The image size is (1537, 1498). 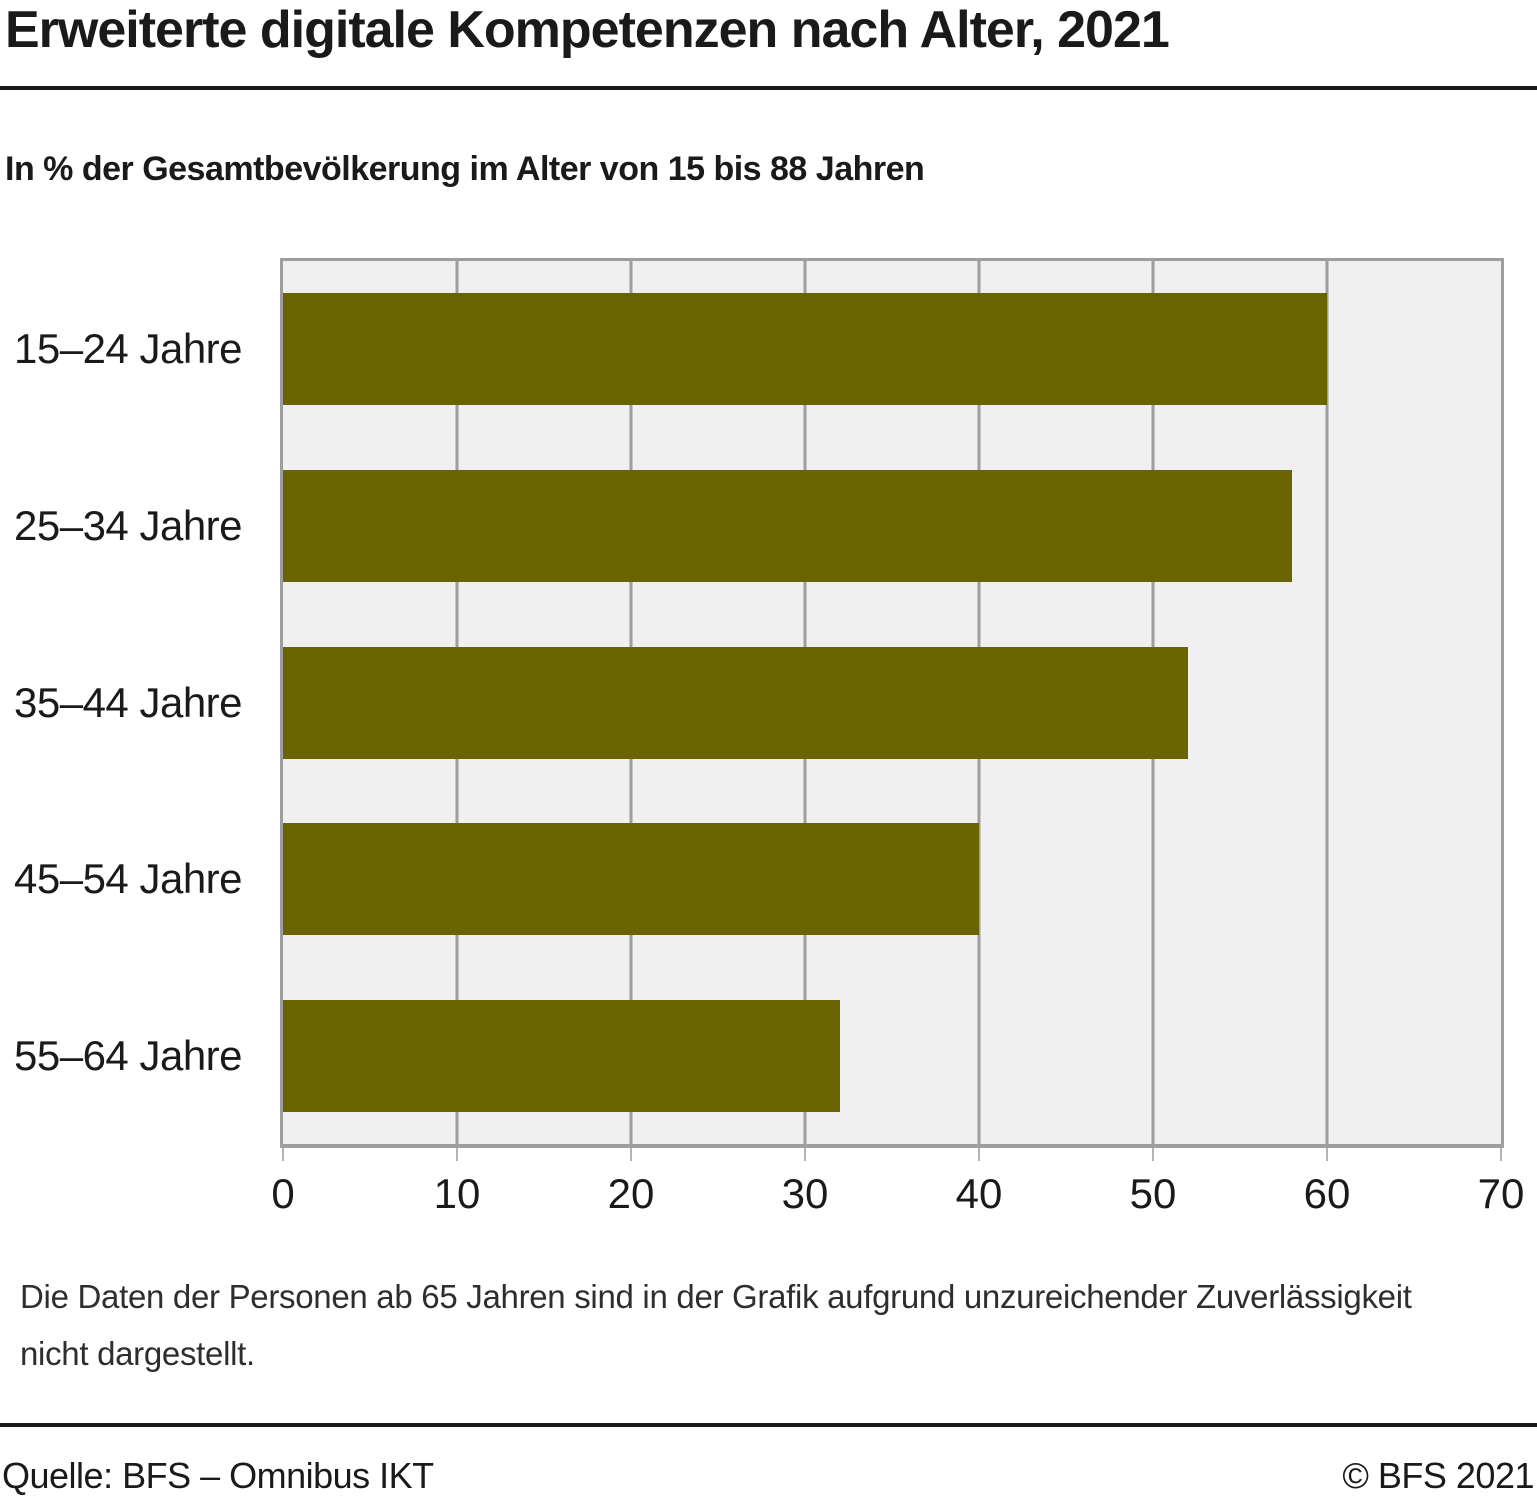 What do you see at coordinates (897, 1200) in the screenshot?
I see `x-axis-tick-labels: 0 10 20 30 40 50 60 70` at bounding box center [897, 1200].